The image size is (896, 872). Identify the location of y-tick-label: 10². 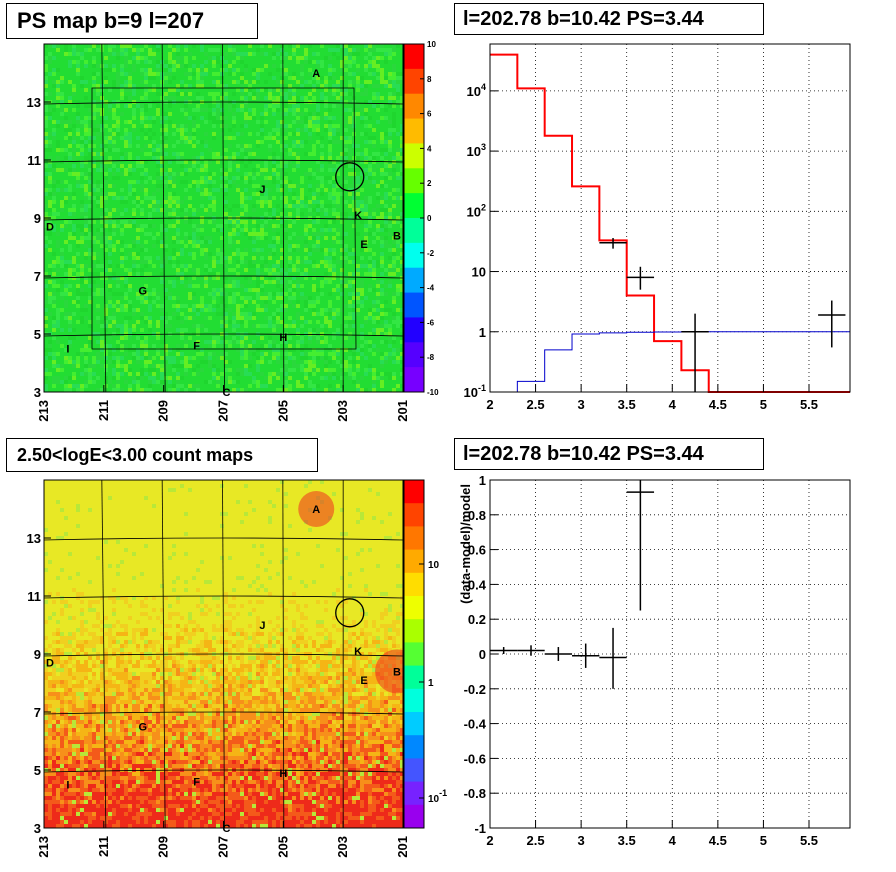
(476, 210).